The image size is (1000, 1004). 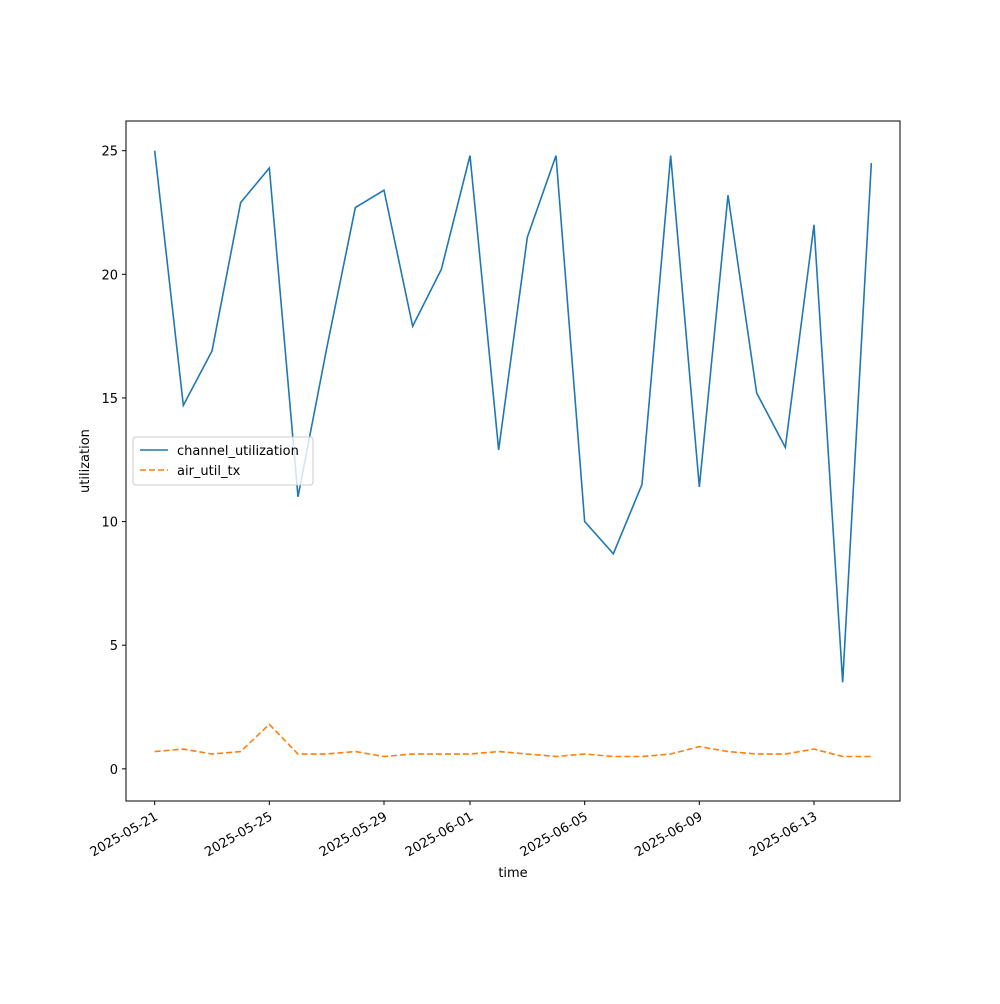 I want to click on x-axis-label: time, so click(x=512, y=873).